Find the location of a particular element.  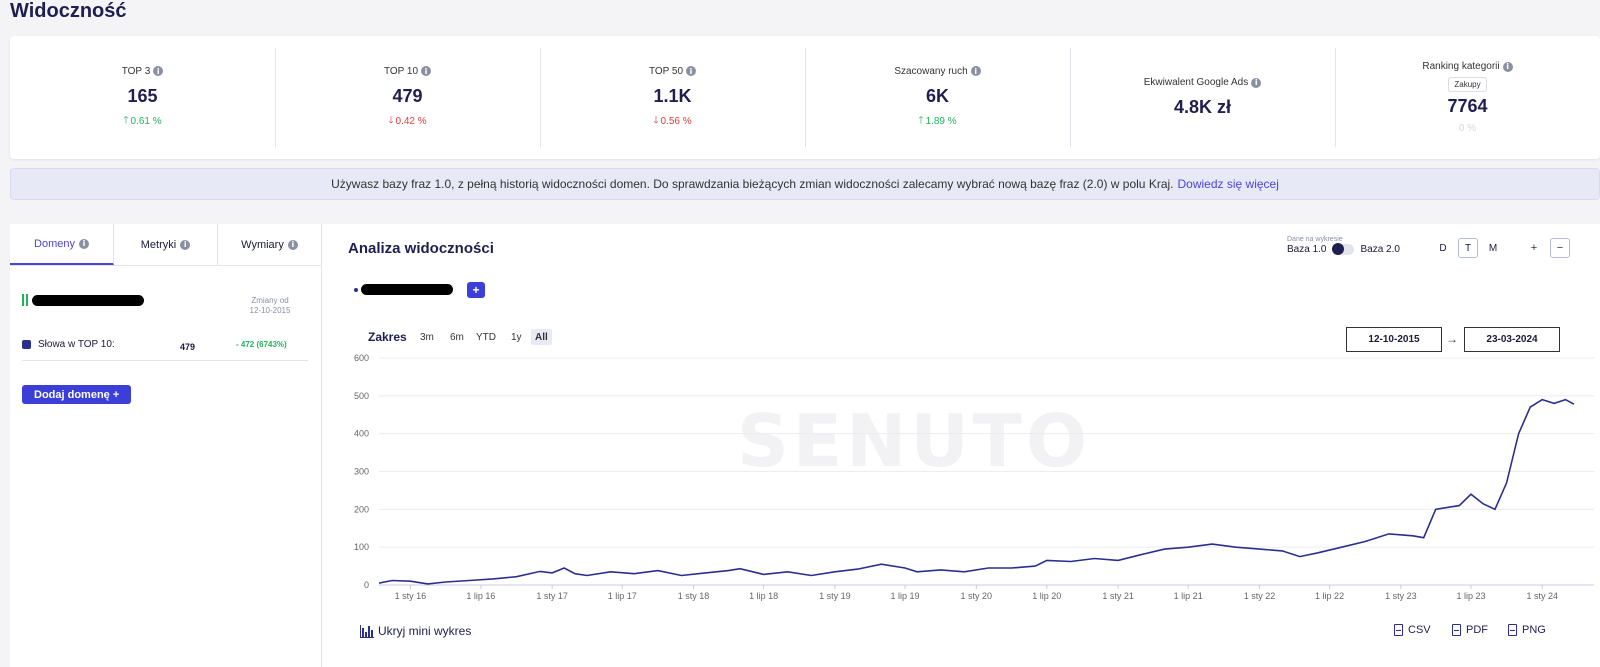

category-tag: Zakupy is located at coordinates (1467, 84).